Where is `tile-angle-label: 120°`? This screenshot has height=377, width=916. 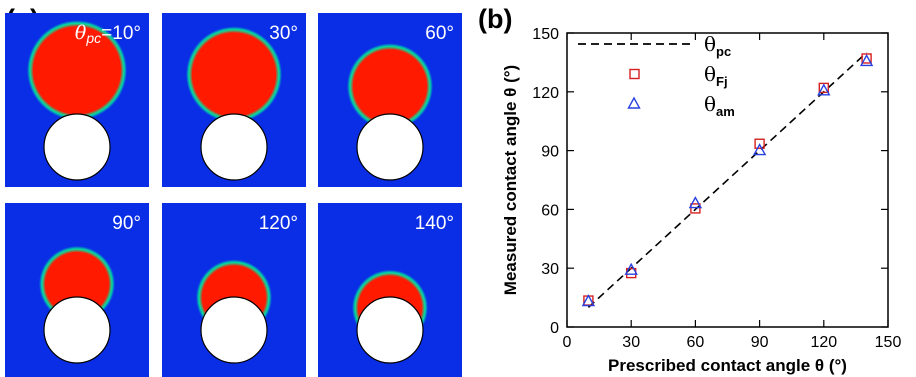
tile-angle-label: 120° is located at coordinates (278, 223).